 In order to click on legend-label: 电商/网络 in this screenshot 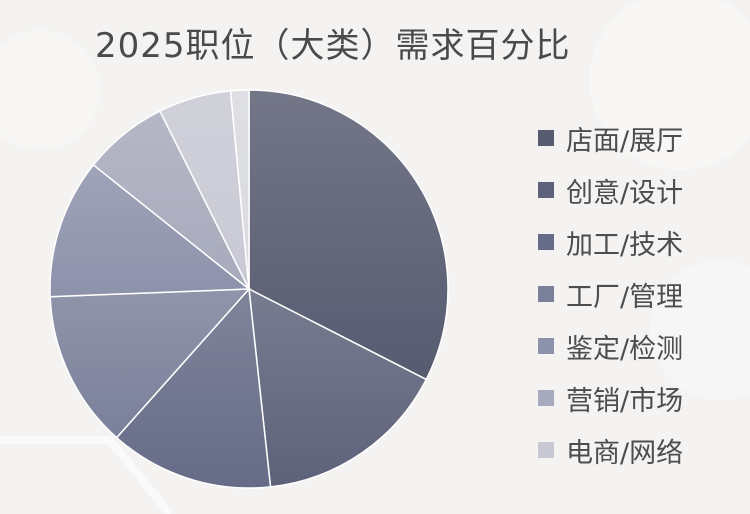, I will do `click(625, 453)`.